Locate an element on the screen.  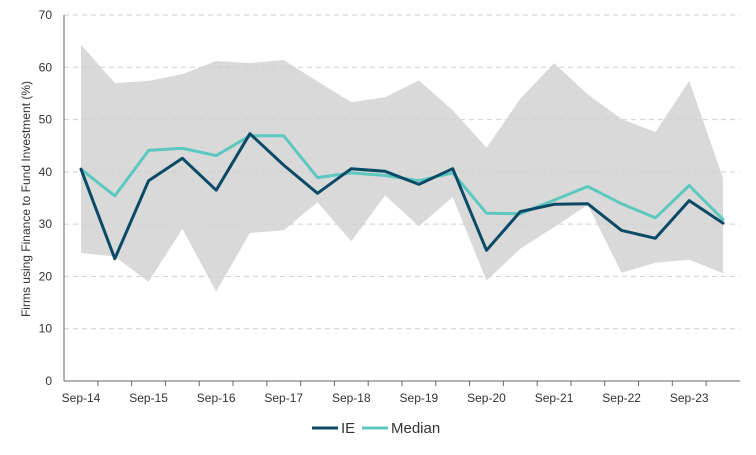
x-tick-label: Sep-20 is located at coordinates (486, 398).